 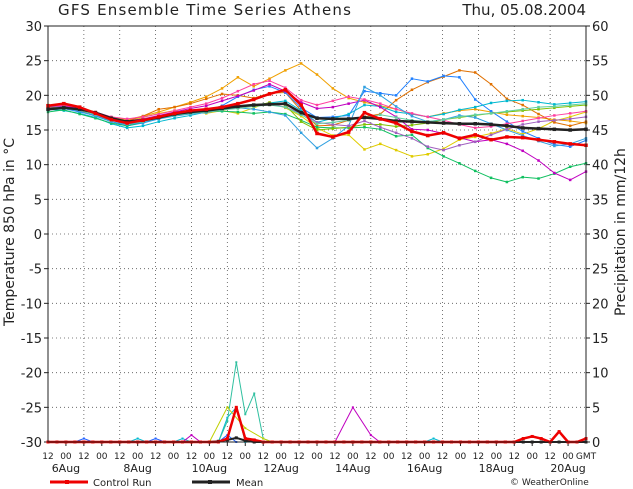 I want to click on chart-title: GFS Ensemble Time Series Athens, so click(x=205, y=10).